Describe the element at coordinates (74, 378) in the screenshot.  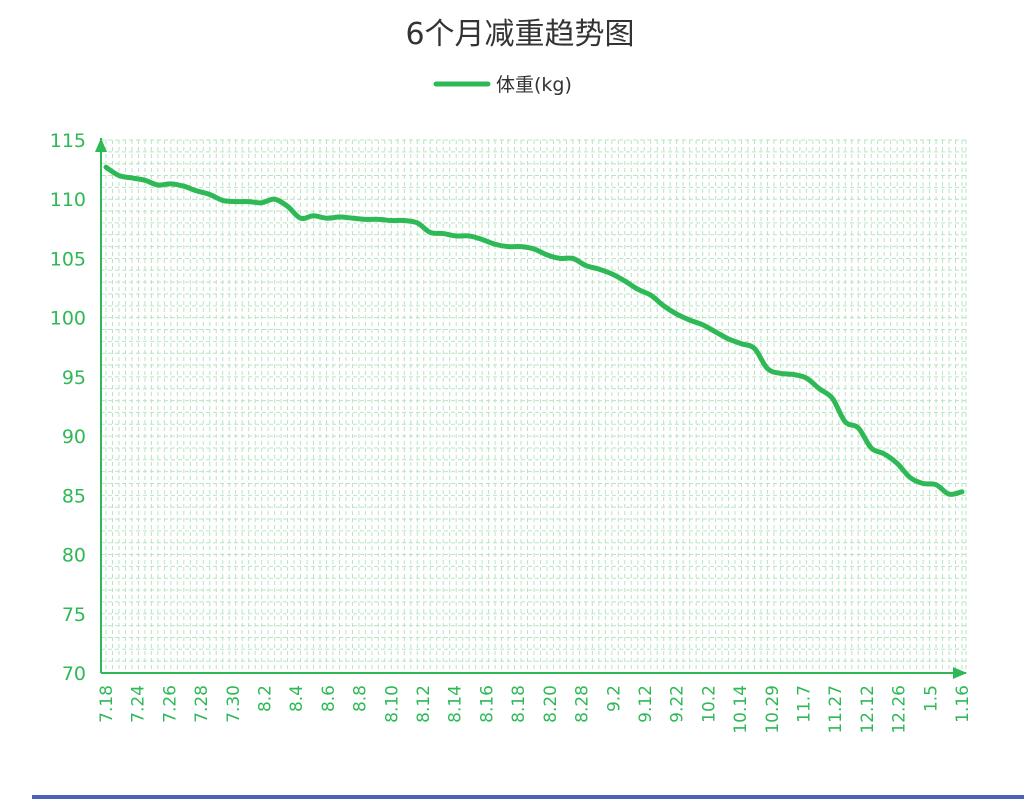
I see `y-tick-label: 95` at that location.